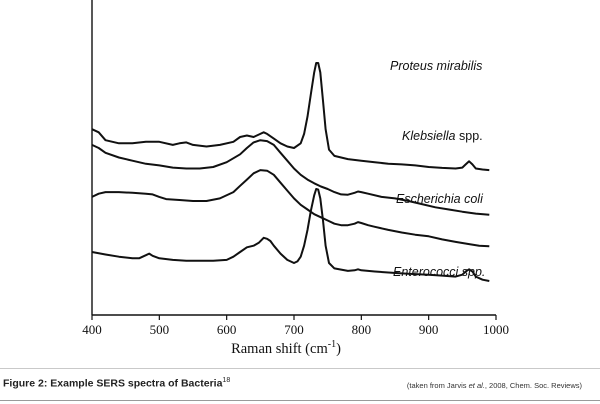 This screenshot has height=404, width=600. I want to click on divider-line, so click(300, 368).